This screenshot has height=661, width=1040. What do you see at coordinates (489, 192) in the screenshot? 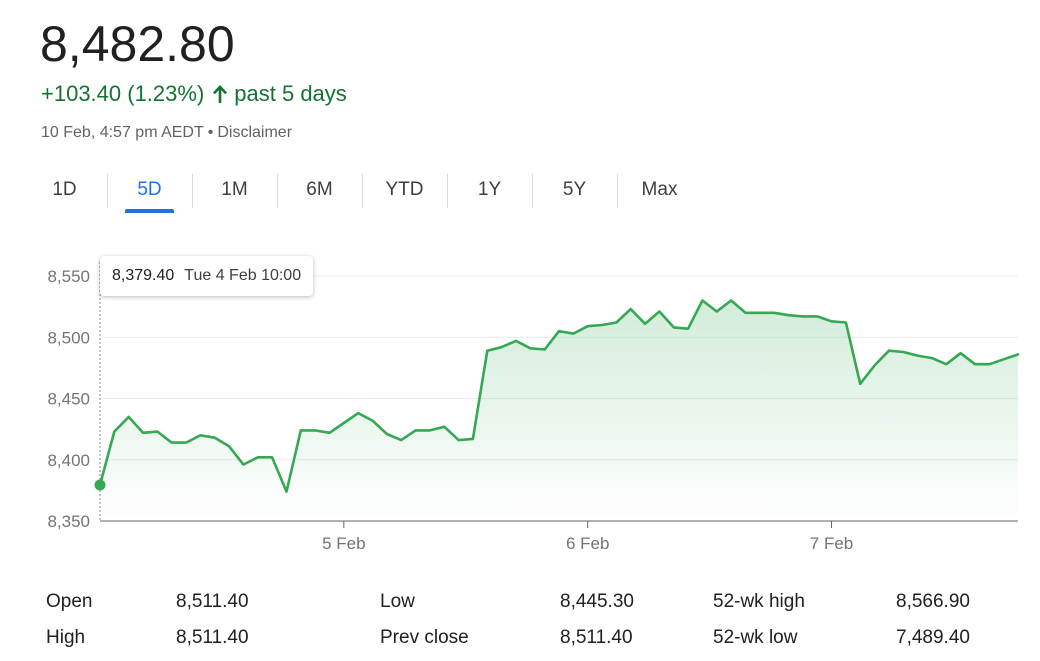
I see `tab-1y: 1Y` at bounding box center [489, 192].